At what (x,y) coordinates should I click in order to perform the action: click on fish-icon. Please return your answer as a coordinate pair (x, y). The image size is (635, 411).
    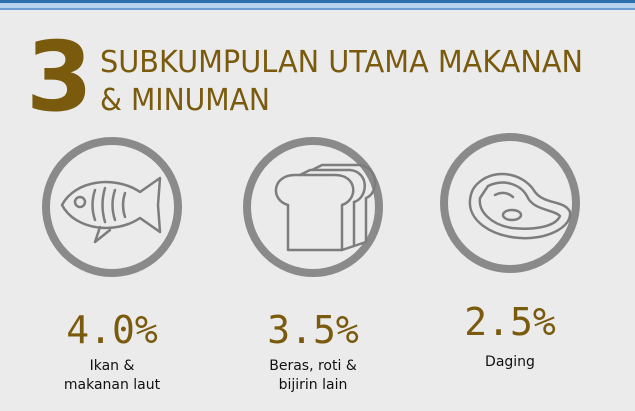
    Looking at the image, I should click on (111, 210).